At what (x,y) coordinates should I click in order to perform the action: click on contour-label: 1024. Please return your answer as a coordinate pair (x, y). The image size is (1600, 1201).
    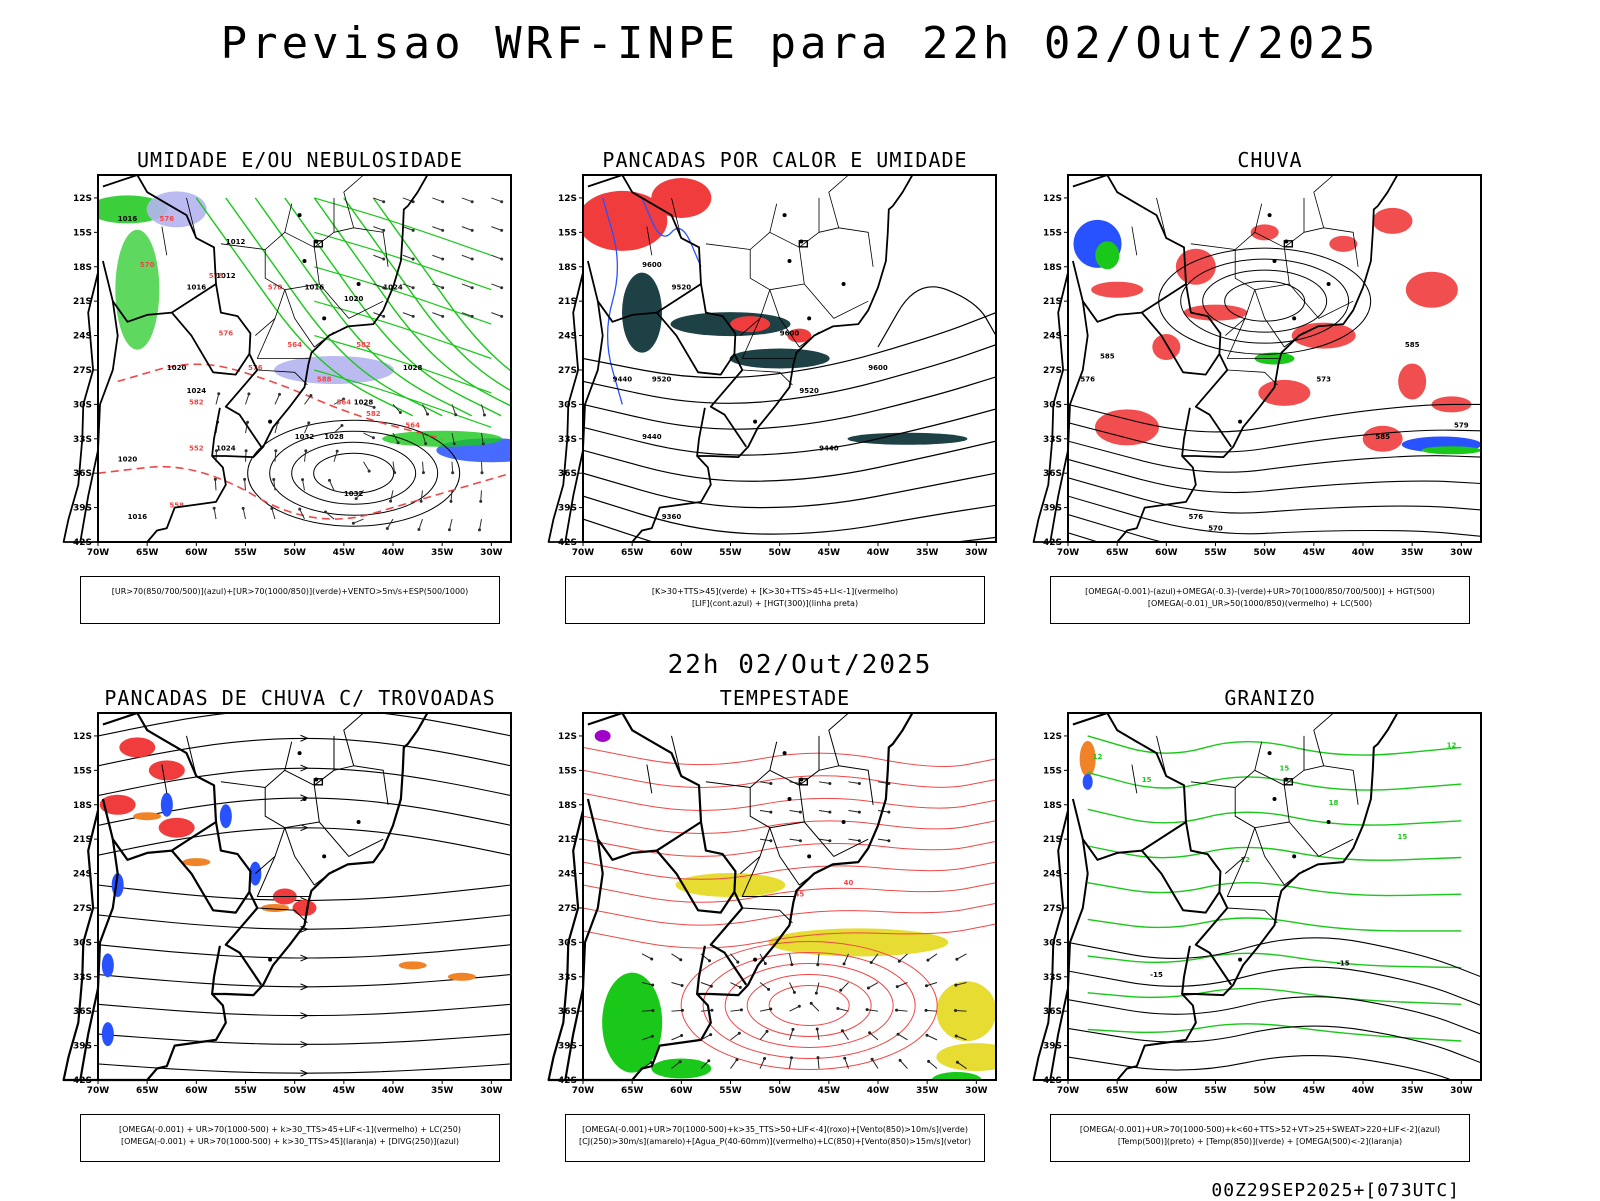
    Looking at the image, I should click on (226, 448).